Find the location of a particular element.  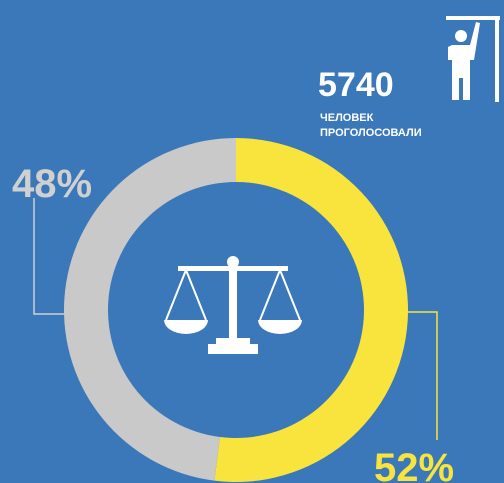

value-label: 52% is located at coordinates (414, 464).